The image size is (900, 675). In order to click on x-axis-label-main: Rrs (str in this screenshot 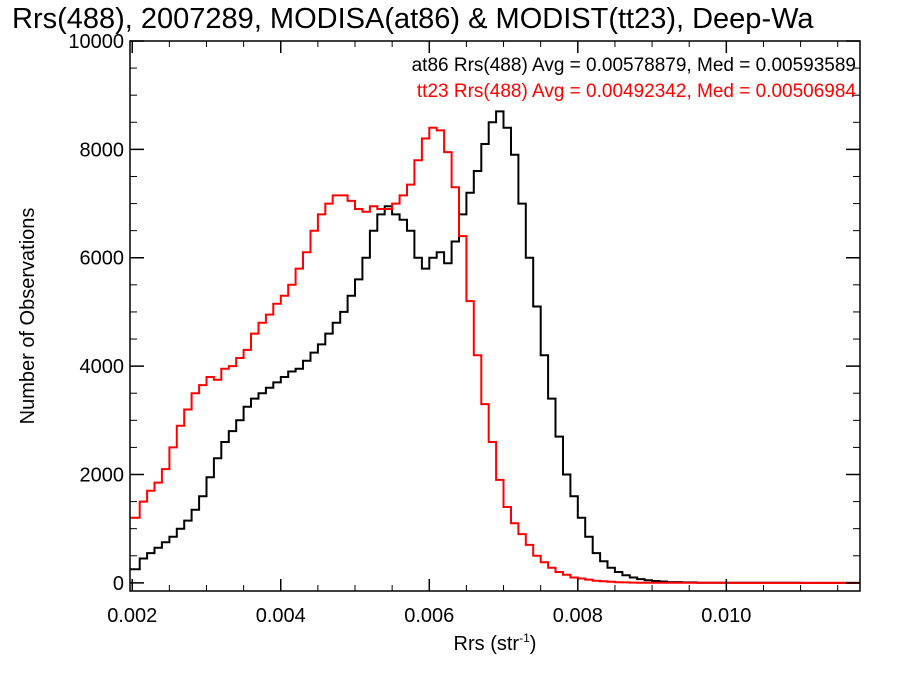, I will do `click(487, 644)`.